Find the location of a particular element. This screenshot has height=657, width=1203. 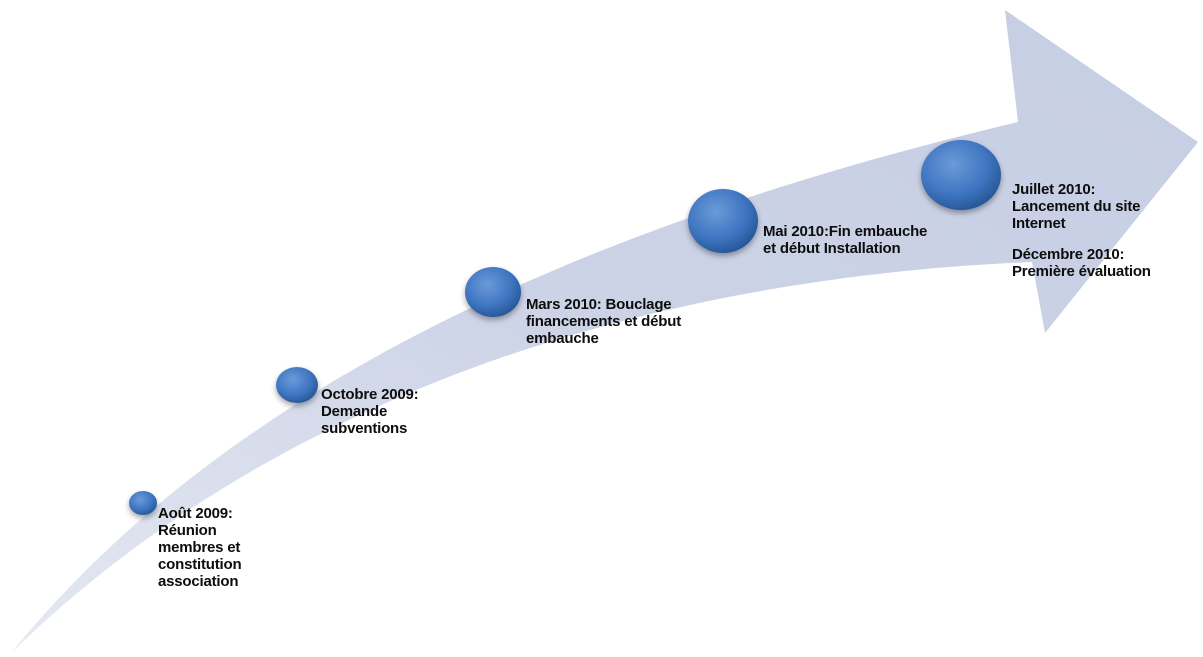

milestone-line: Réunion is located at coordinates (187, 530).